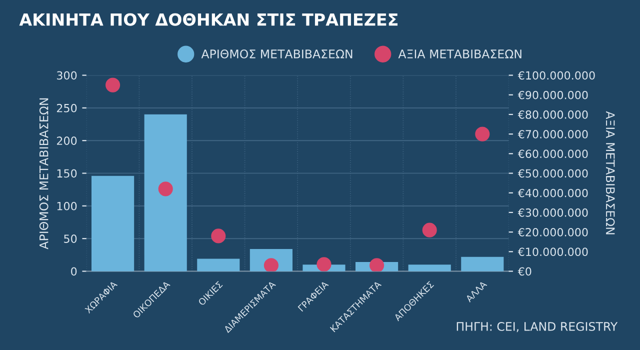 The height and width of the screenshot is (350, 640). What do you see at coordinates (74, 271) in the screenshot?
I see `y-tick-label: 0` at bounding box center [74, 271].